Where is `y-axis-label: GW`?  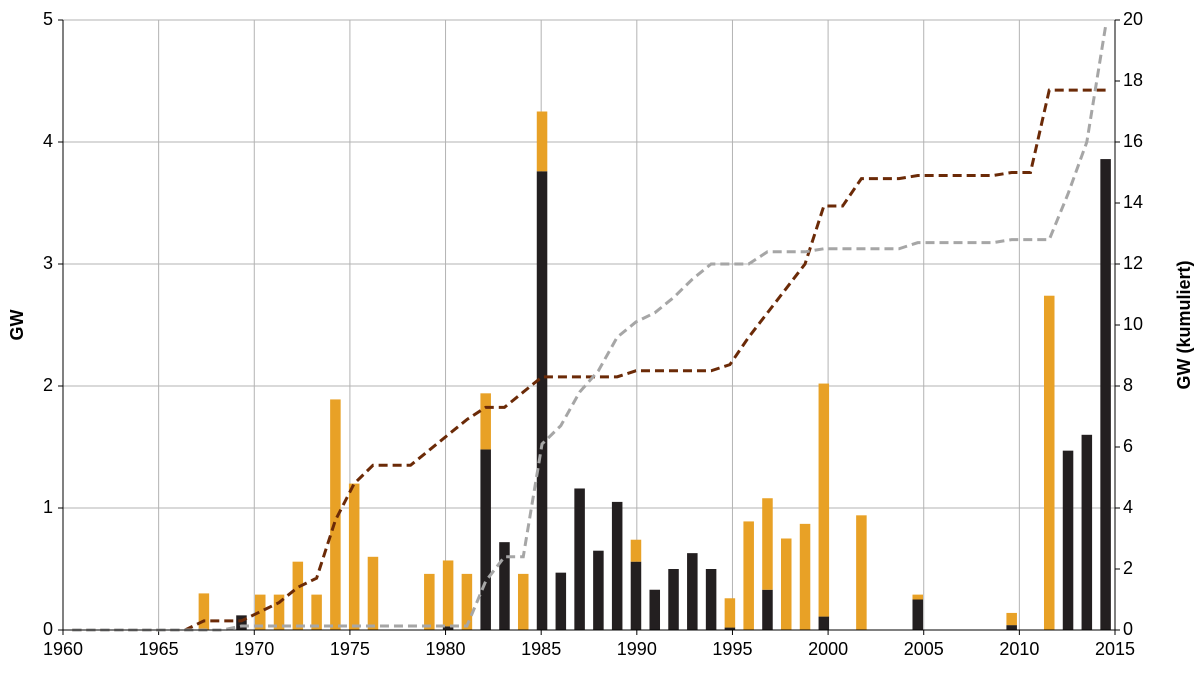
y-axis-label: GW is located at coordinates (17, 324).